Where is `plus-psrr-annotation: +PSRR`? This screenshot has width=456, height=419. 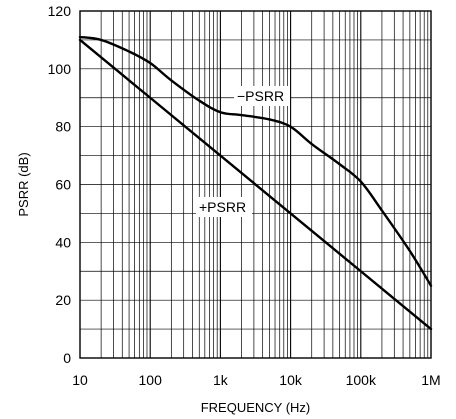 plus-psrr-annotation: +PSRR is located at coordinates (222, 207).